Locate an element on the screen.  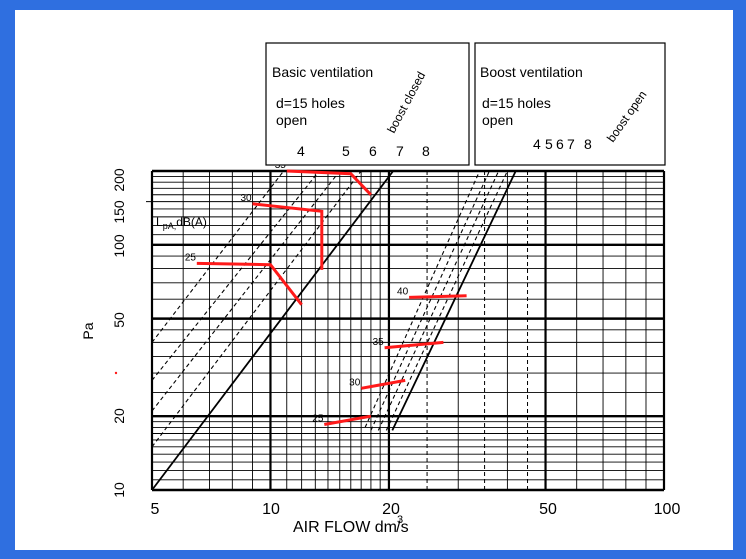
boost-curve-label-6: 6 is located at coordinates (560, 144).